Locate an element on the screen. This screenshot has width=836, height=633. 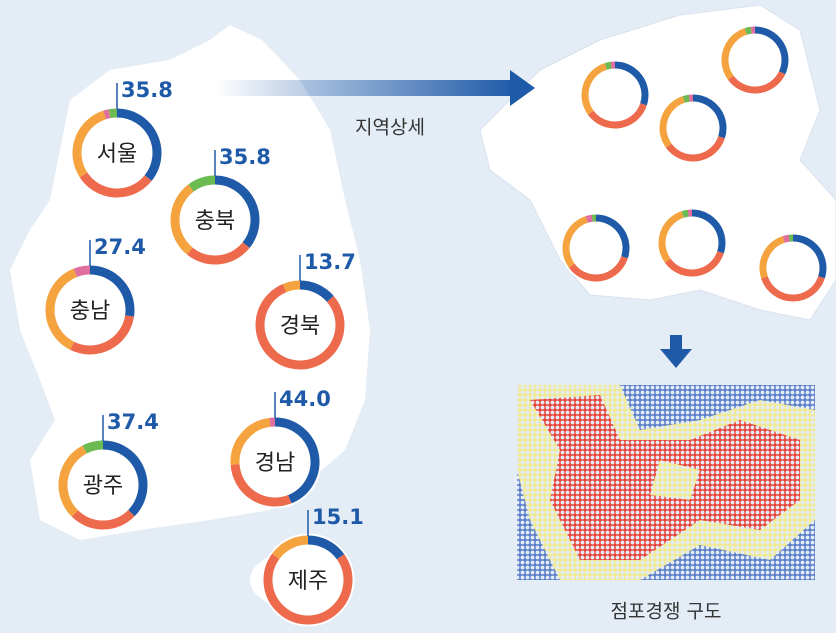
region-label: 경남 is located at coordinates (275, 463).